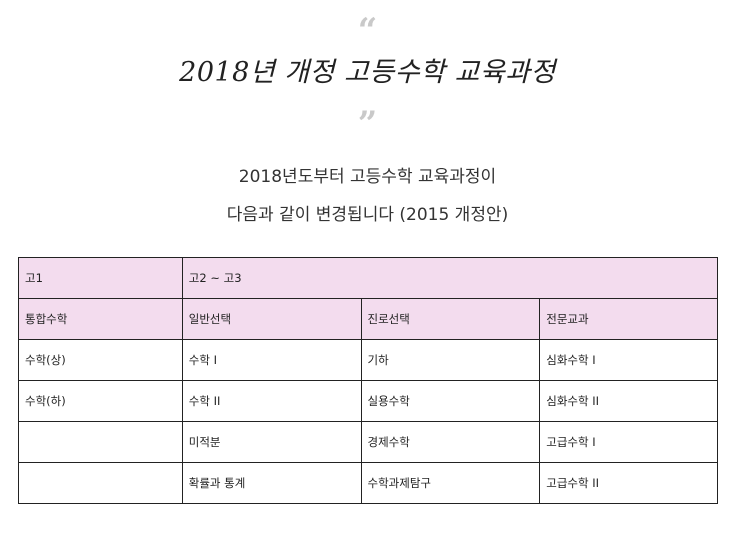 Image resolution: width=755 pixels, height=539 pixels. Describe the element at coordinates (367, 124) in the screenshot. I see `close-quote-icon: ”` at that location.